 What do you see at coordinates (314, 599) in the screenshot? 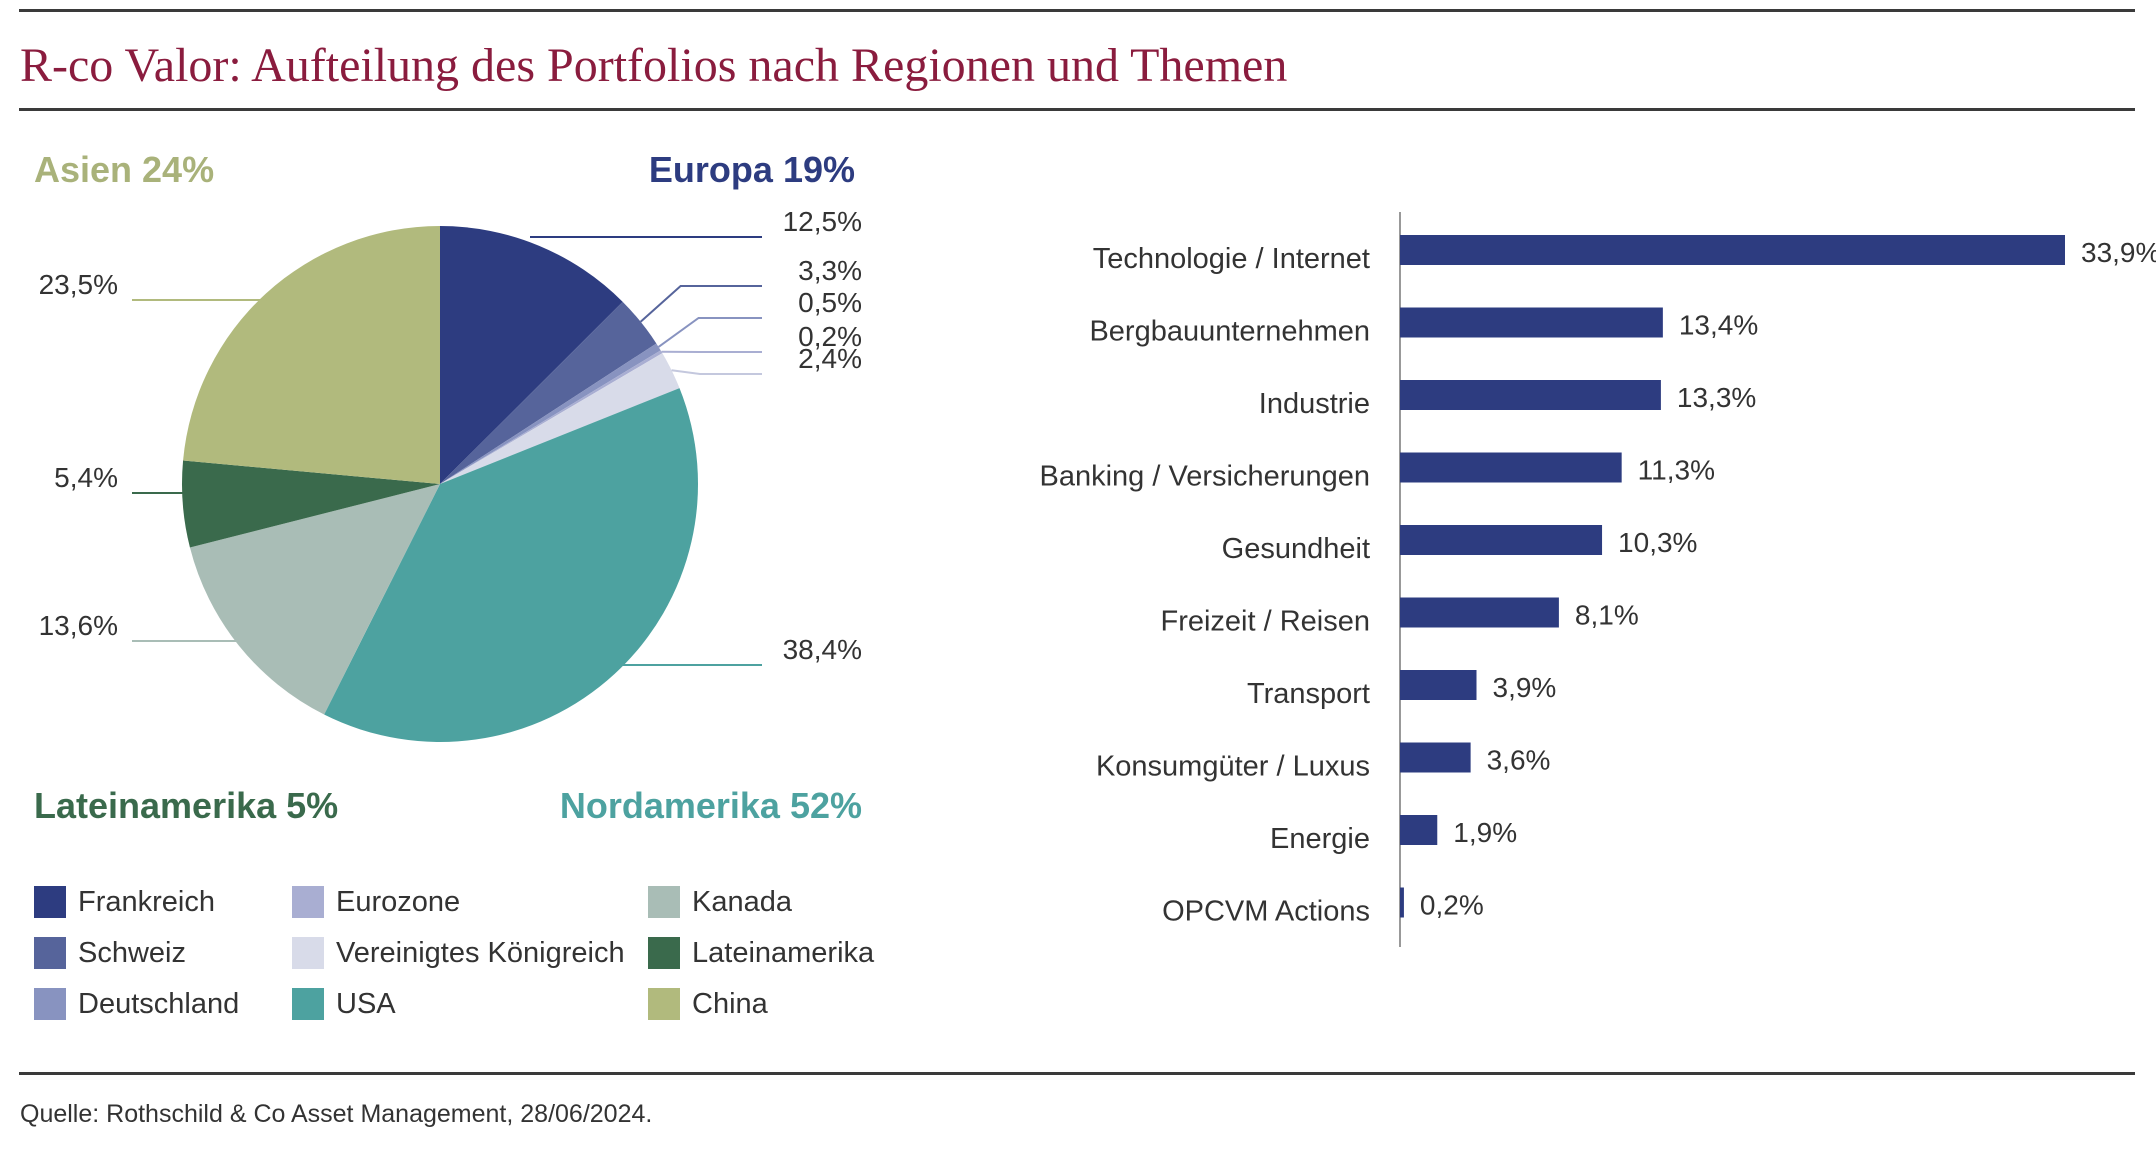
I see `pie-slice-kanada` at bounding box center [314, 599].